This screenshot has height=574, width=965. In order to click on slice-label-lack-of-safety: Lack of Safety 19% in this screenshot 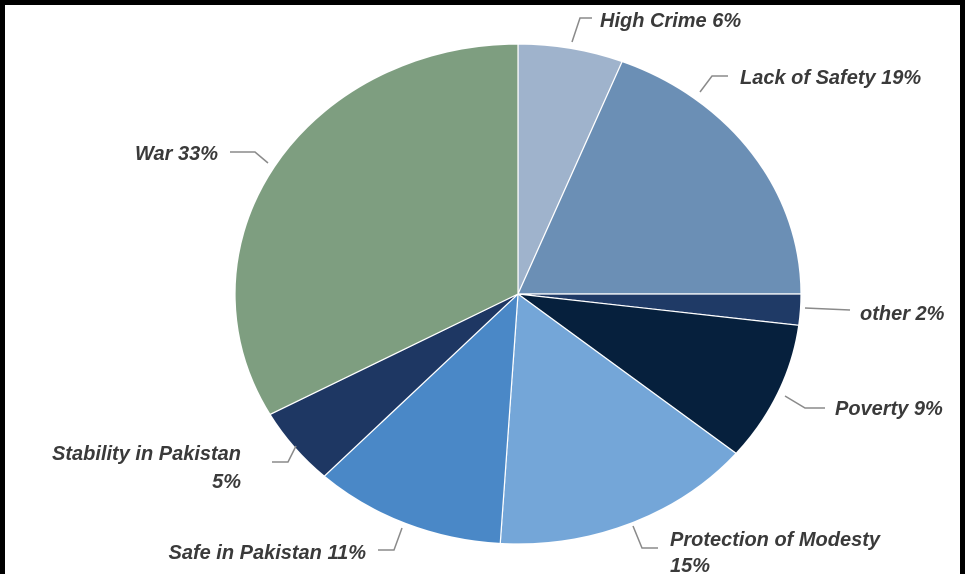, I will do `click(830, 78)`.